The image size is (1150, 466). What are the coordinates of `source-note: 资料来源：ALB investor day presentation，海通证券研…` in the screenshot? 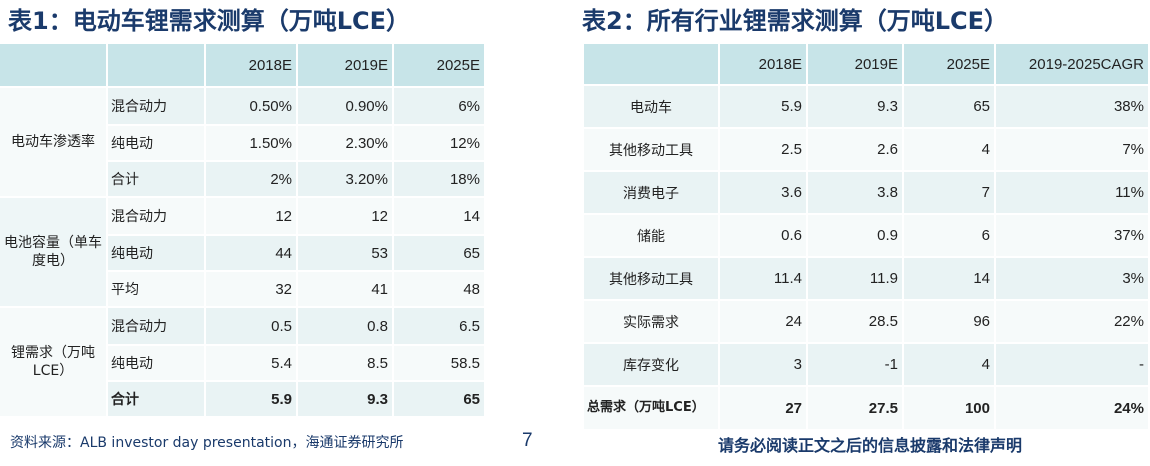 It's located at (207, 443).